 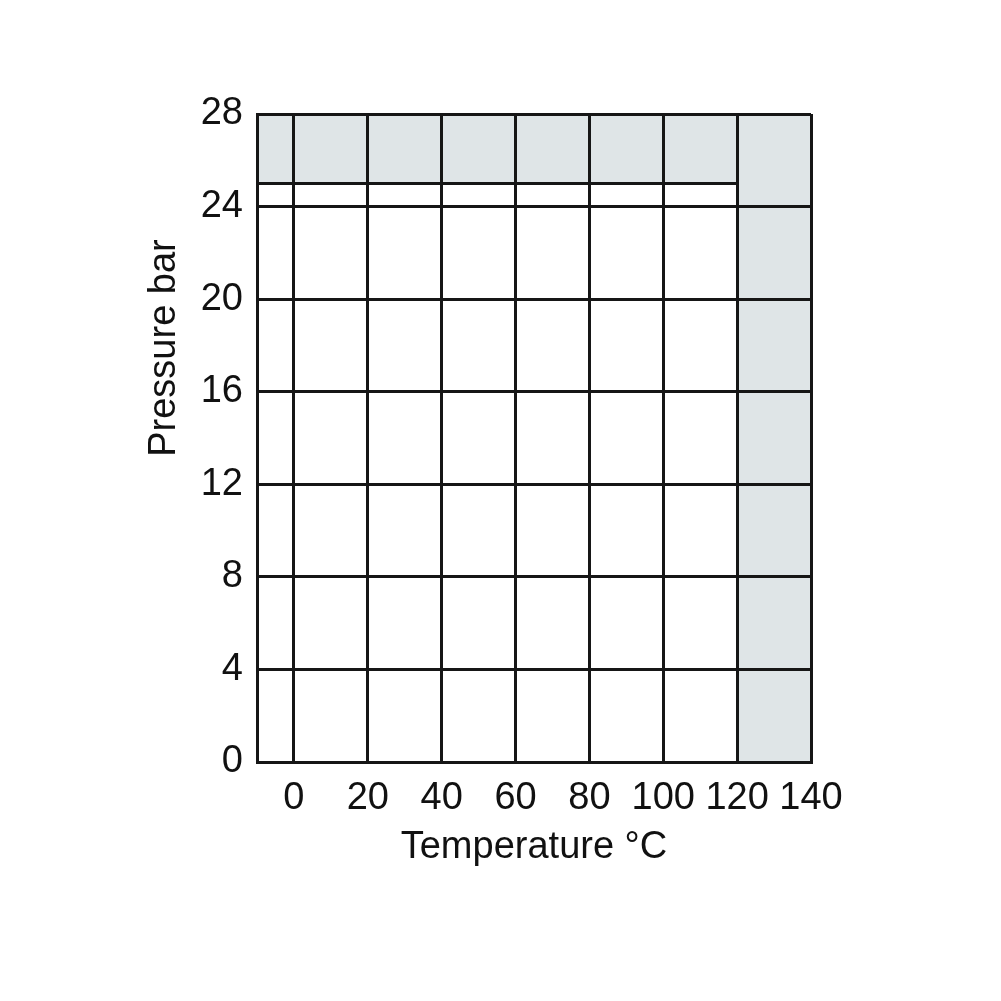 What do you see at coordinates (534, 845) in the screenshot?
I see `x-axis-title: Temperature °C` at bounding box center [534, 845].